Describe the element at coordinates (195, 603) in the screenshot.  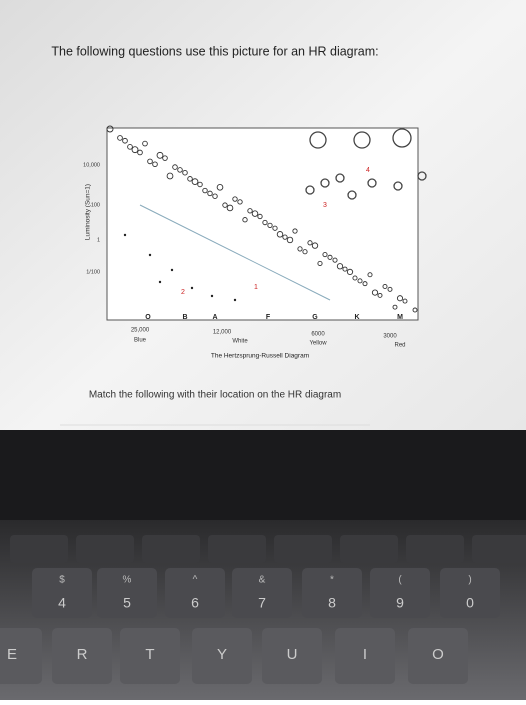
I see `key-digit: 6` at that location.